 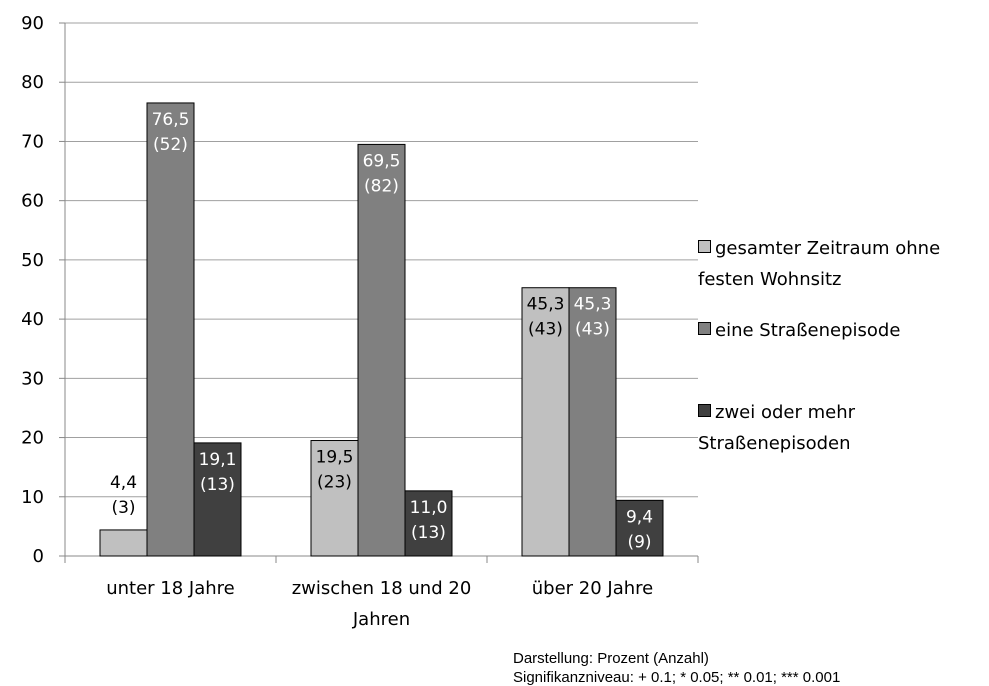 I want to click on x-tick-label: unter 18 Jahre, so click(x=170, y=588).